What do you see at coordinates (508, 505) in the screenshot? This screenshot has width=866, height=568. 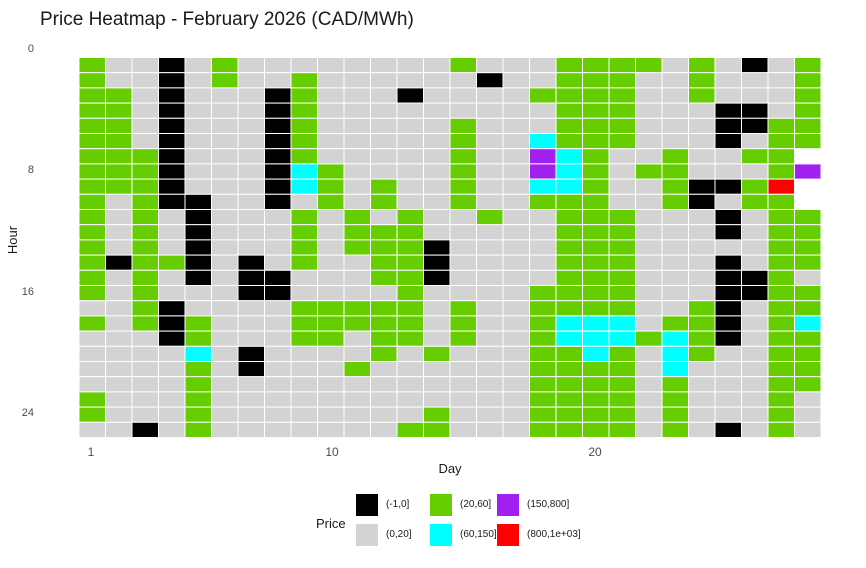 I see `legend-swatch` at bounding box center [508, 505].